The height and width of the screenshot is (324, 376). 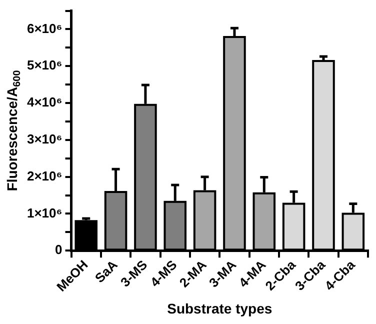 I want to click on y-tick-label: 3×10⁶, so click(x=44, y=139).